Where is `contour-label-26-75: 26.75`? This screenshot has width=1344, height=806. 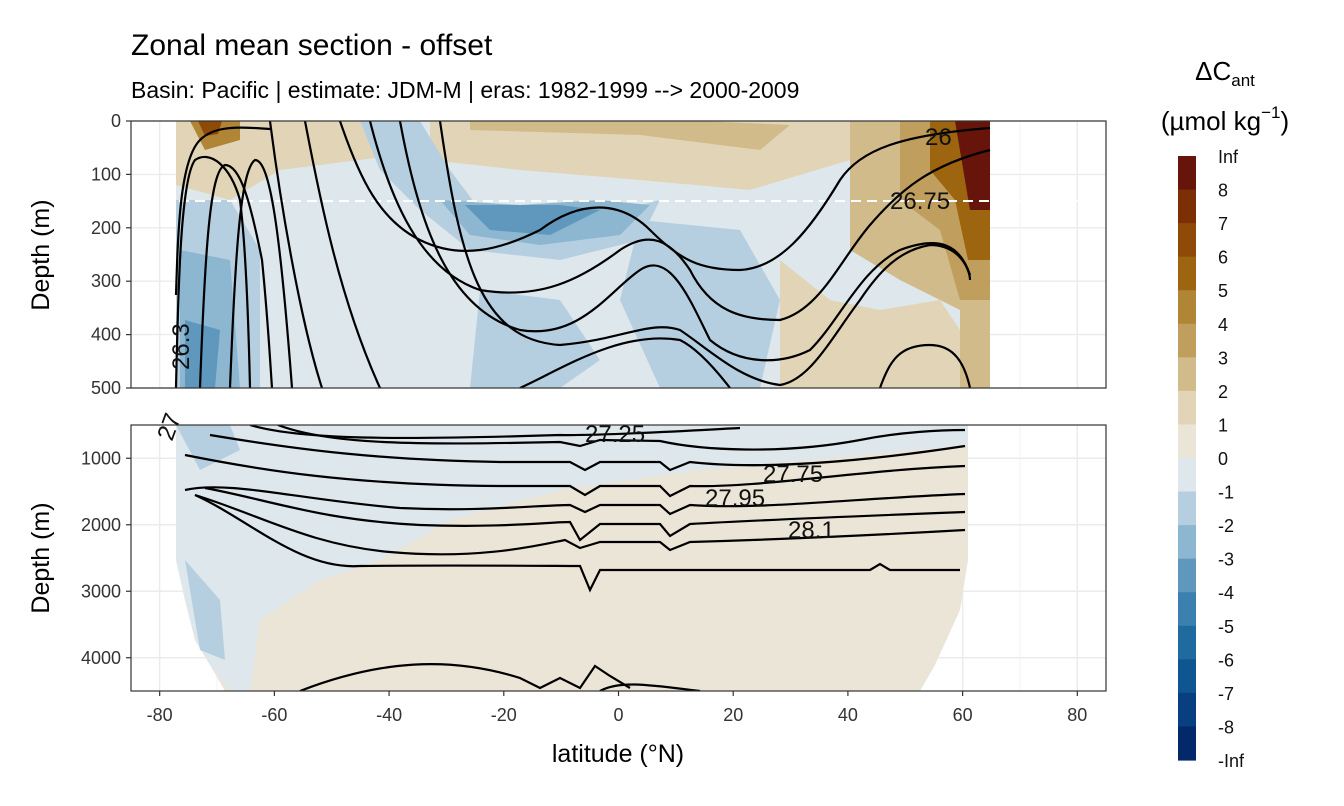 contour-label-26-75: 26.75 is located at coordinates (920, 201).